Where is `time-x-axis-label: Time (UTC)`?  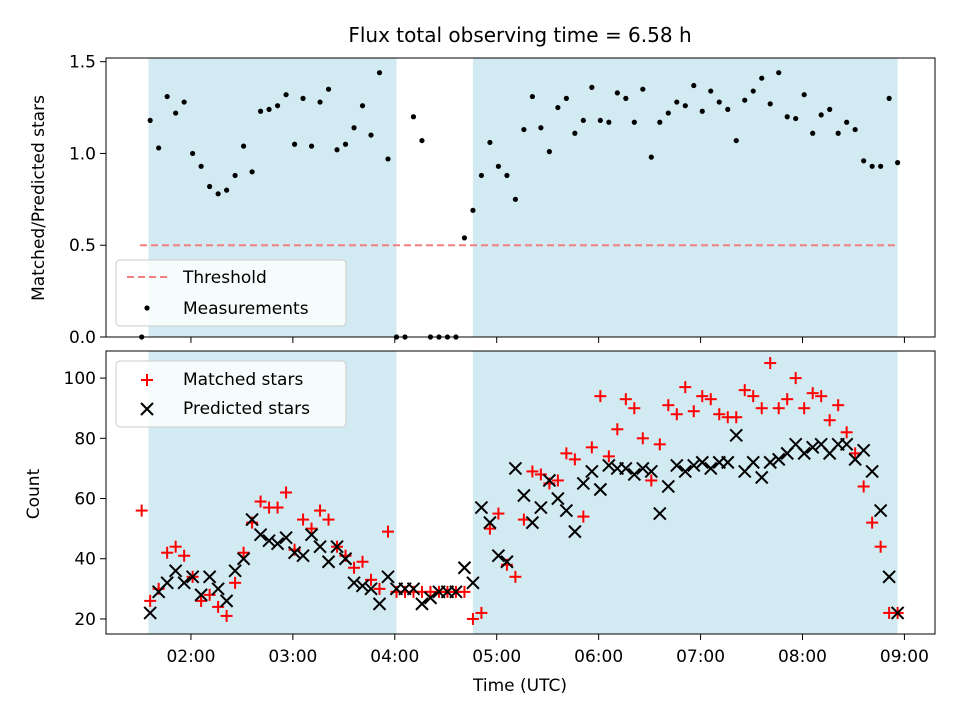
time-x-axis-label: Time (UTC) is located at coordinates (519, 686).